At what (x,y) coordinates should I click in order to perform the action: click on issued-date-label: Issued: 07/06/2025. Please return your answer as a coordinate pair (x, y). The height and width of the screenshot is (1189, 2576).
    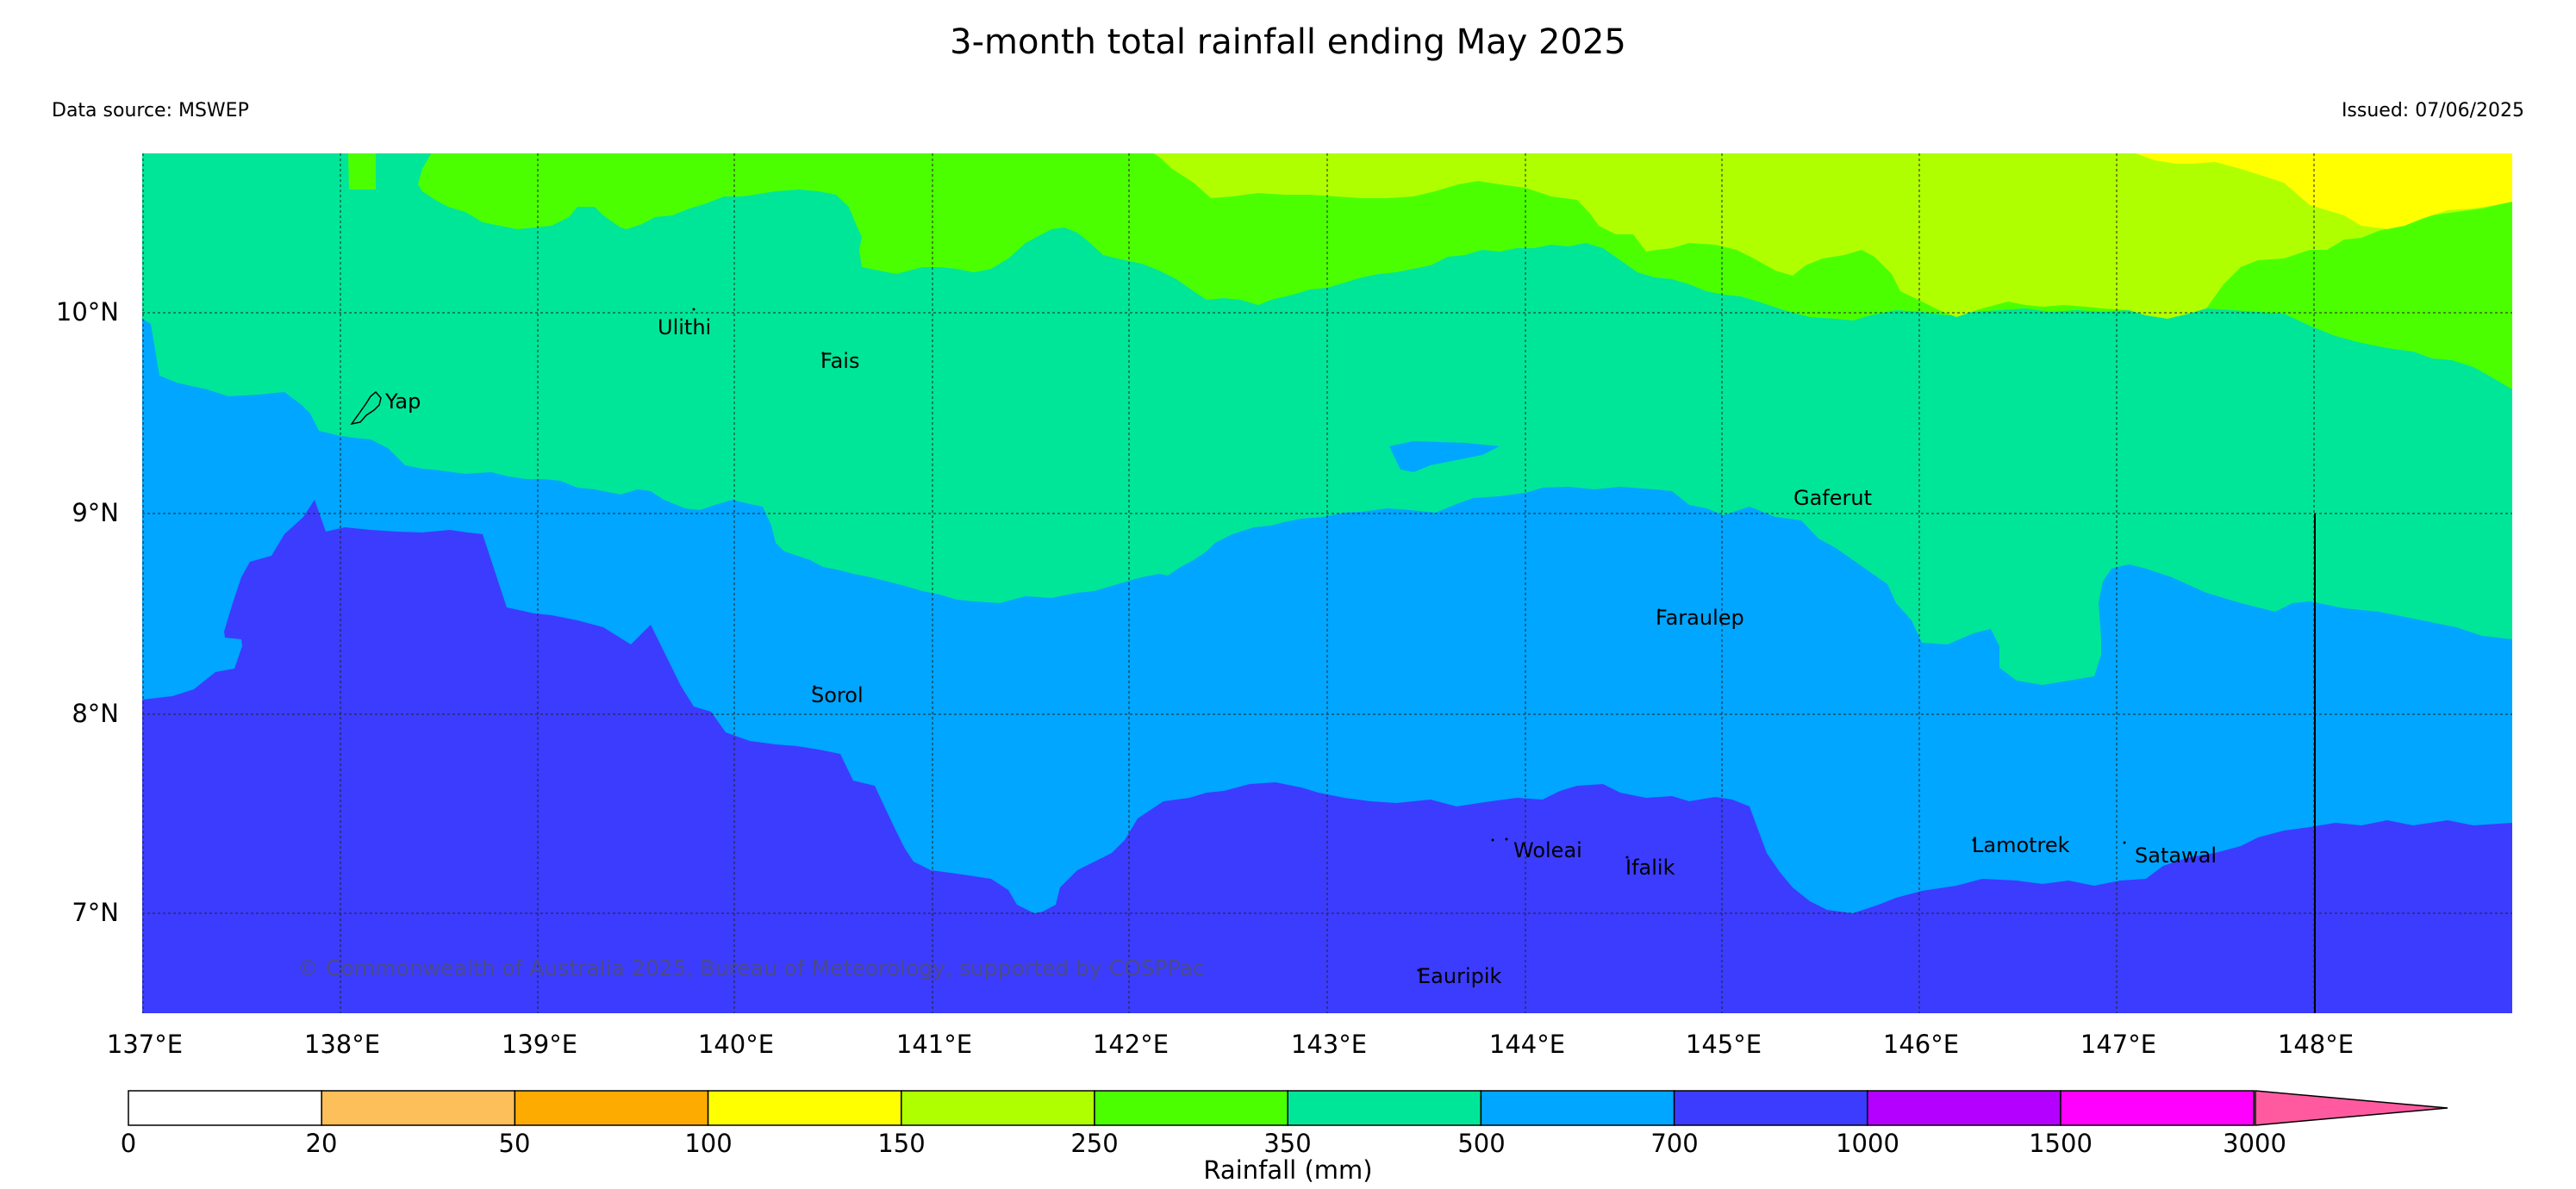
    Looking at the image, I should click on (2432, 111).